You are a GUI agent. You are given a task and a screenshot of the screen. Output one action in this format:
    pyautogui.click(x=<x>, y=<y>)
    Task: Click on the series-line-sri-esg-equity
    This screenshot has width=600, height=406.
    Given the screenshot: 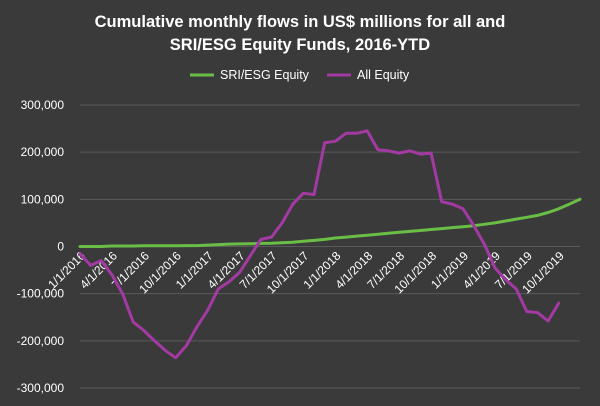 What is the action you would take?
    pyautogui.click(x=330, y=222)
    